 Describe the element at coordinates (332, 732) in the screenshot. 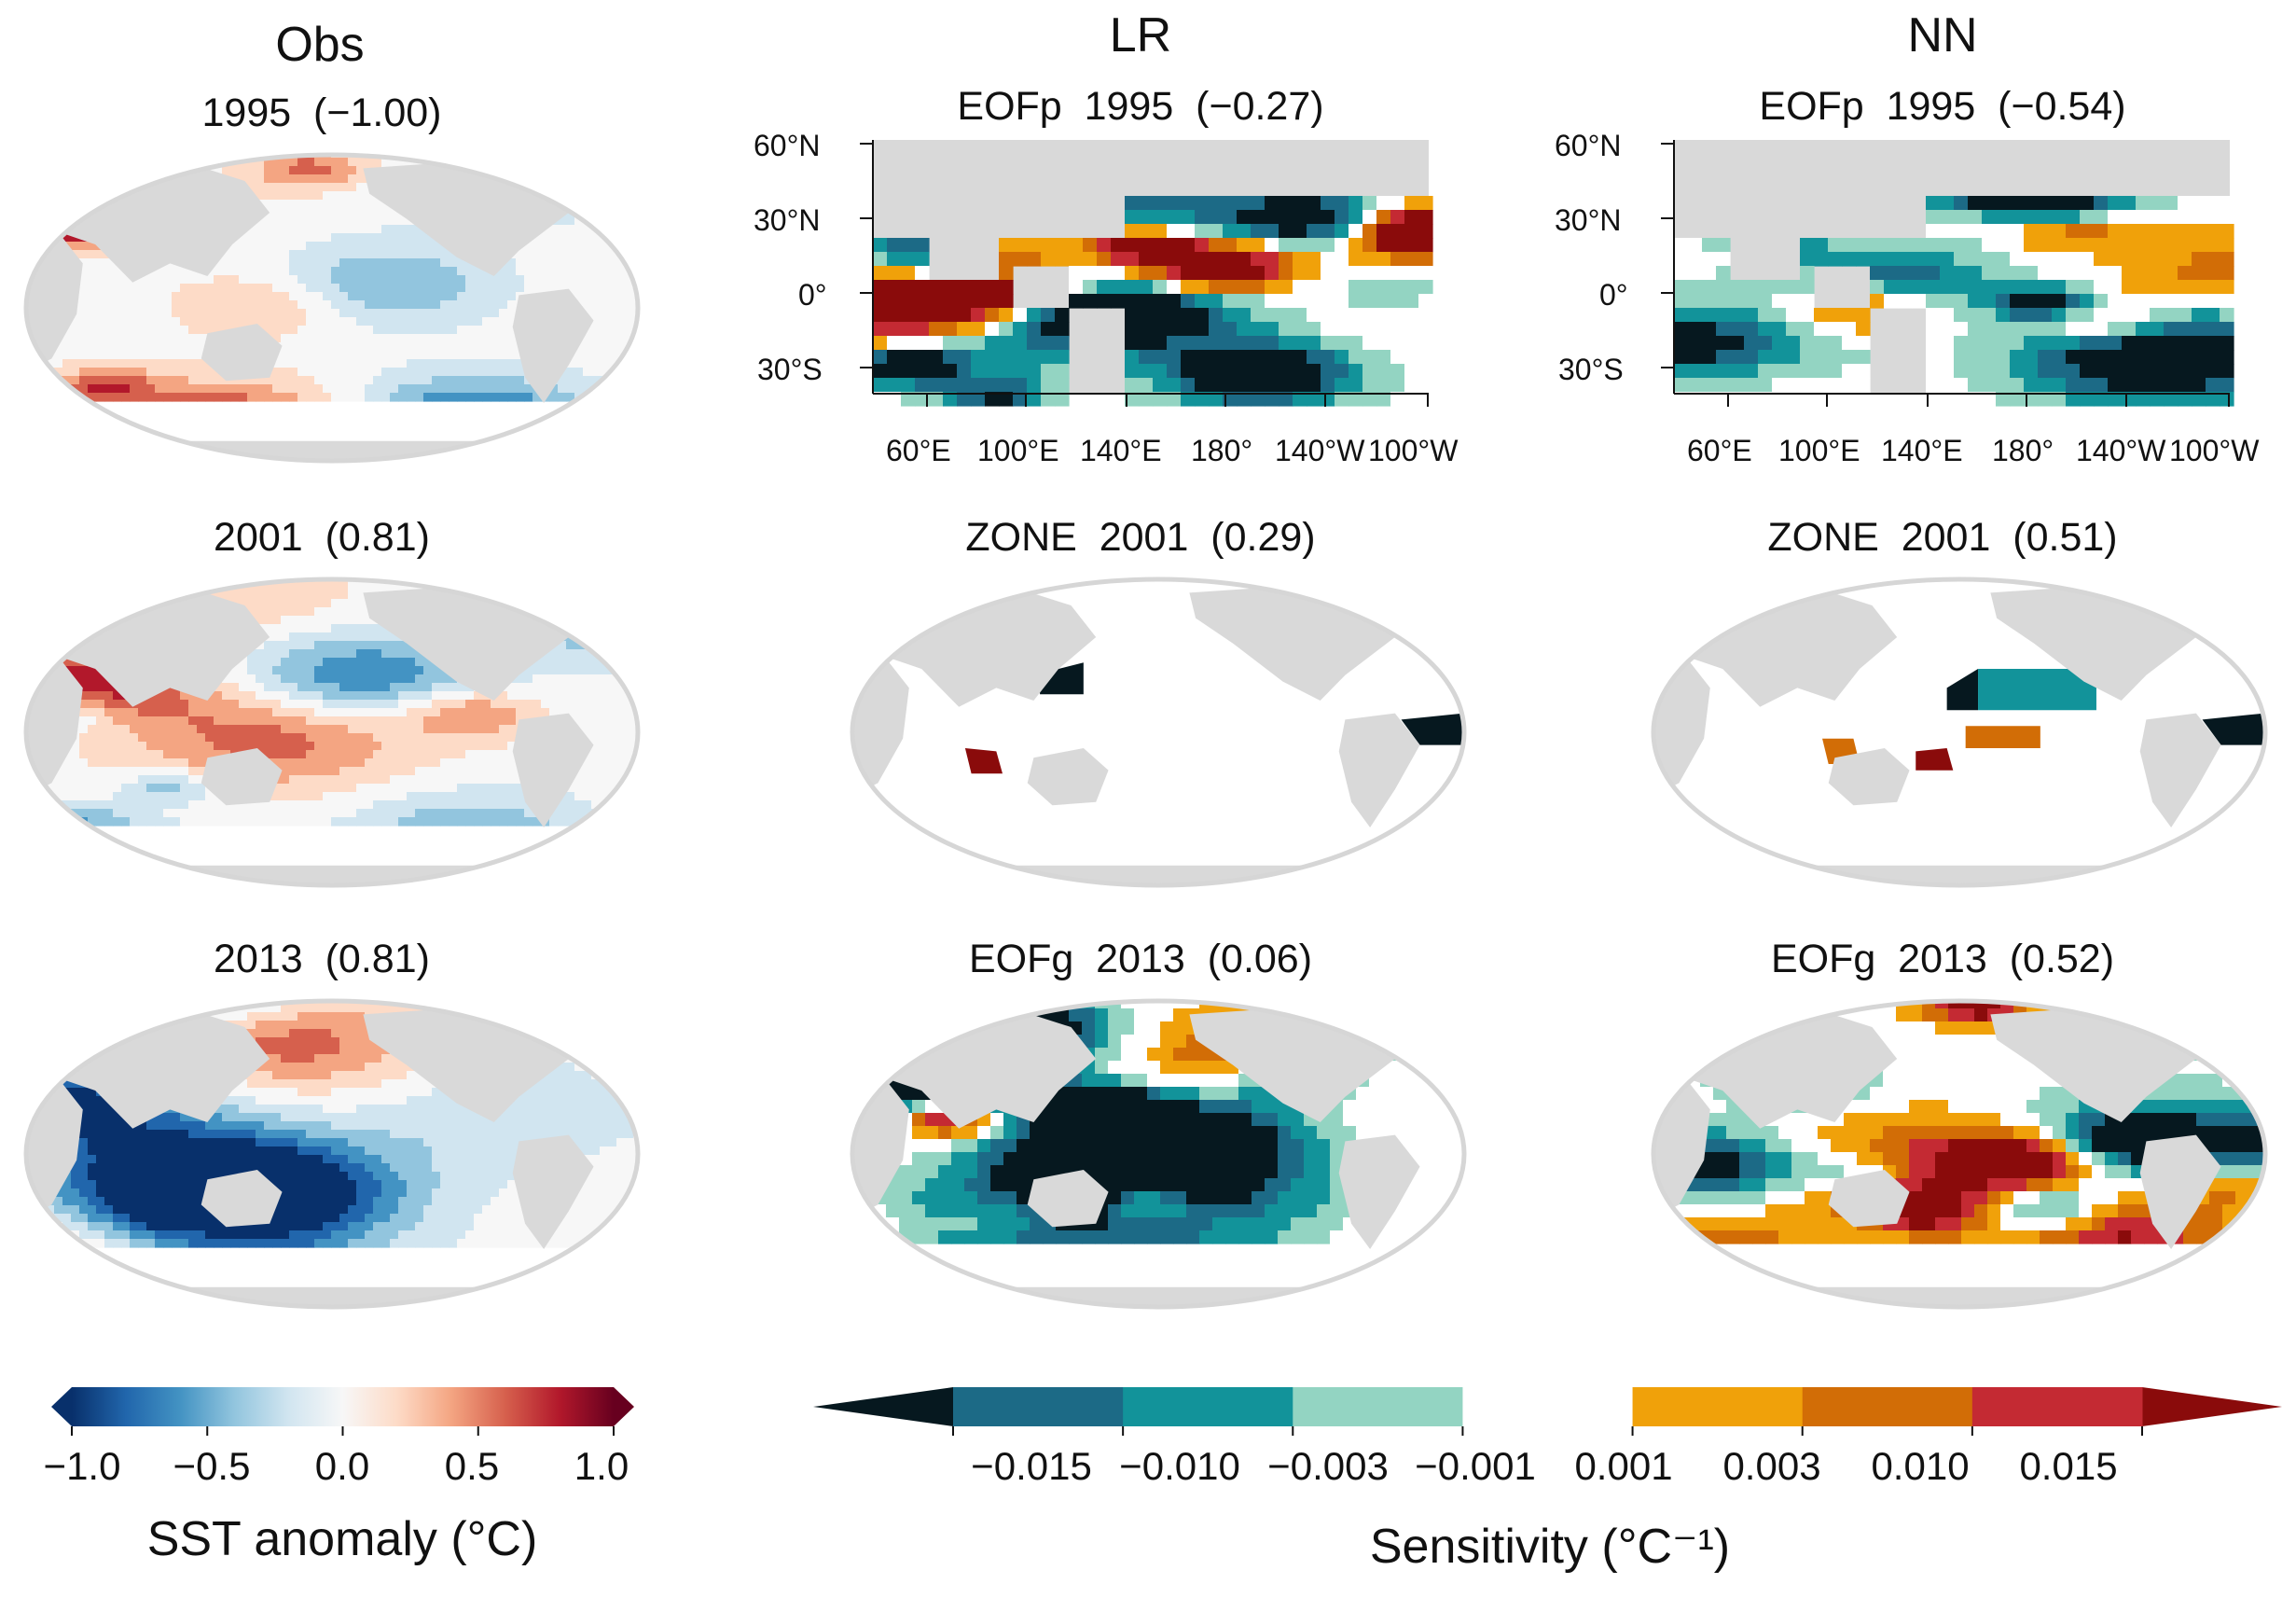

I see `map-frame` at that location.